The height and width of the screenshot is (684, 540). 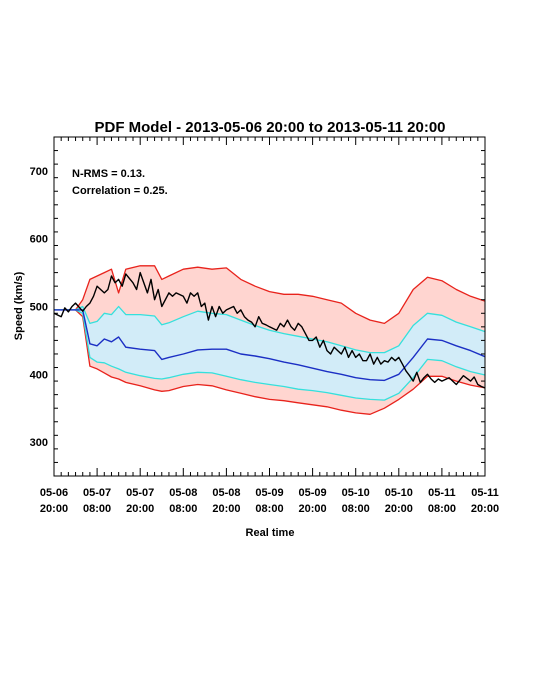 I want to click on outer-upper-line, so click(x=270, y=295).